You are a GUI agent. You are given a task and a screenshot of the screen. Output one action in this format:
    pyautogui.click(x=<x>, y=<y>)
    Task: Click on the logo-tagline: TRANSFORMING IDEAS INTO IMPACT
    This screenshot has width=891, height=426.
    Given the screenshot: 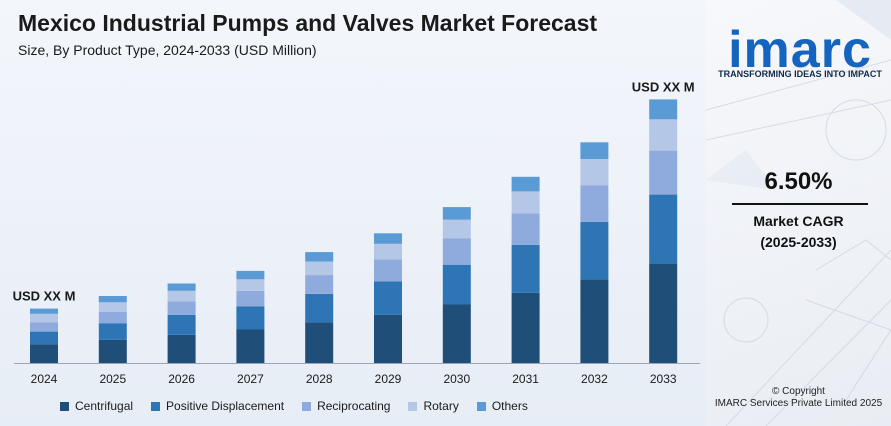 What is the action you would take?
    pyautogui.click(x=800, y=74)
    